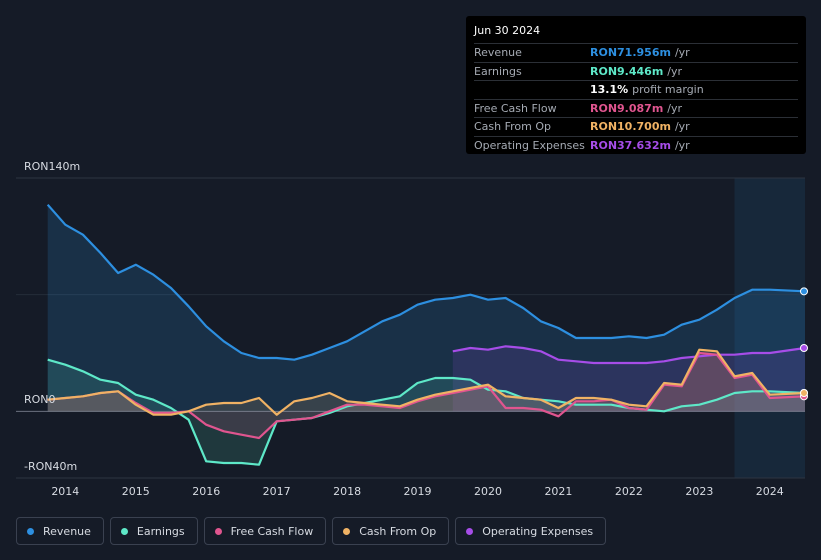 The image size is (821, 560). I want to click on y-axis-label-bottom: -RON40m, so click(50, 466).